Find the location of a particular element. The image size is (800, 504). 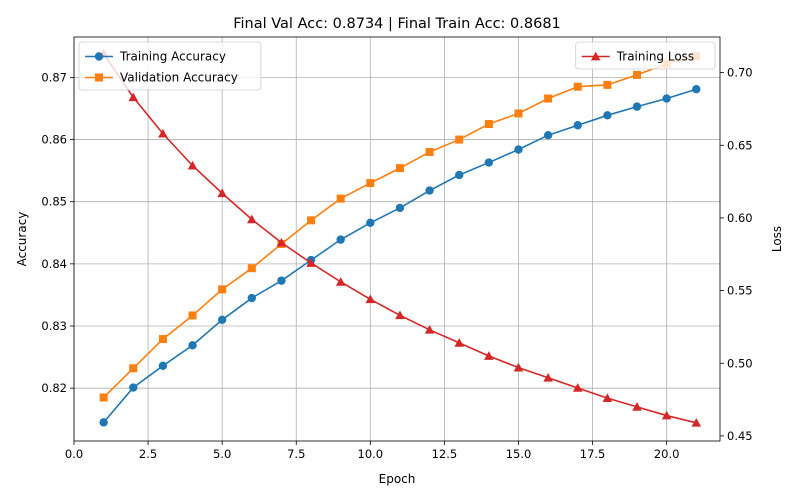

y-right-tick-label: 0.45 is located at coordinates (740, 436).